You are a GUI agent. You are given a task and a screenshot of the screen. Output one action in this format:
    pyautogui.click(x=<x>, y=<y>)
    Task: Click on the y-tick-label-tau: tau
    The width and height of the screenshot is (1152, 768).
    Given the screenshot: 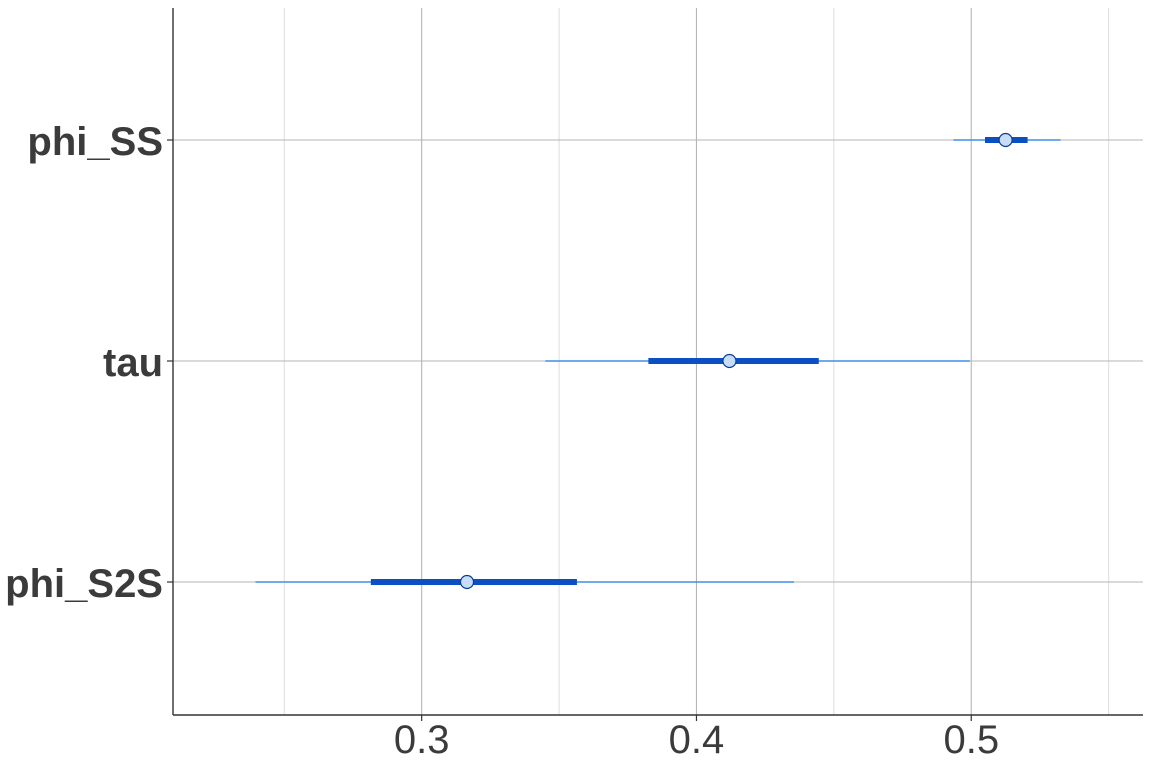 What is the action you would take?
    pyautogui.click(x=133, y=363)
    